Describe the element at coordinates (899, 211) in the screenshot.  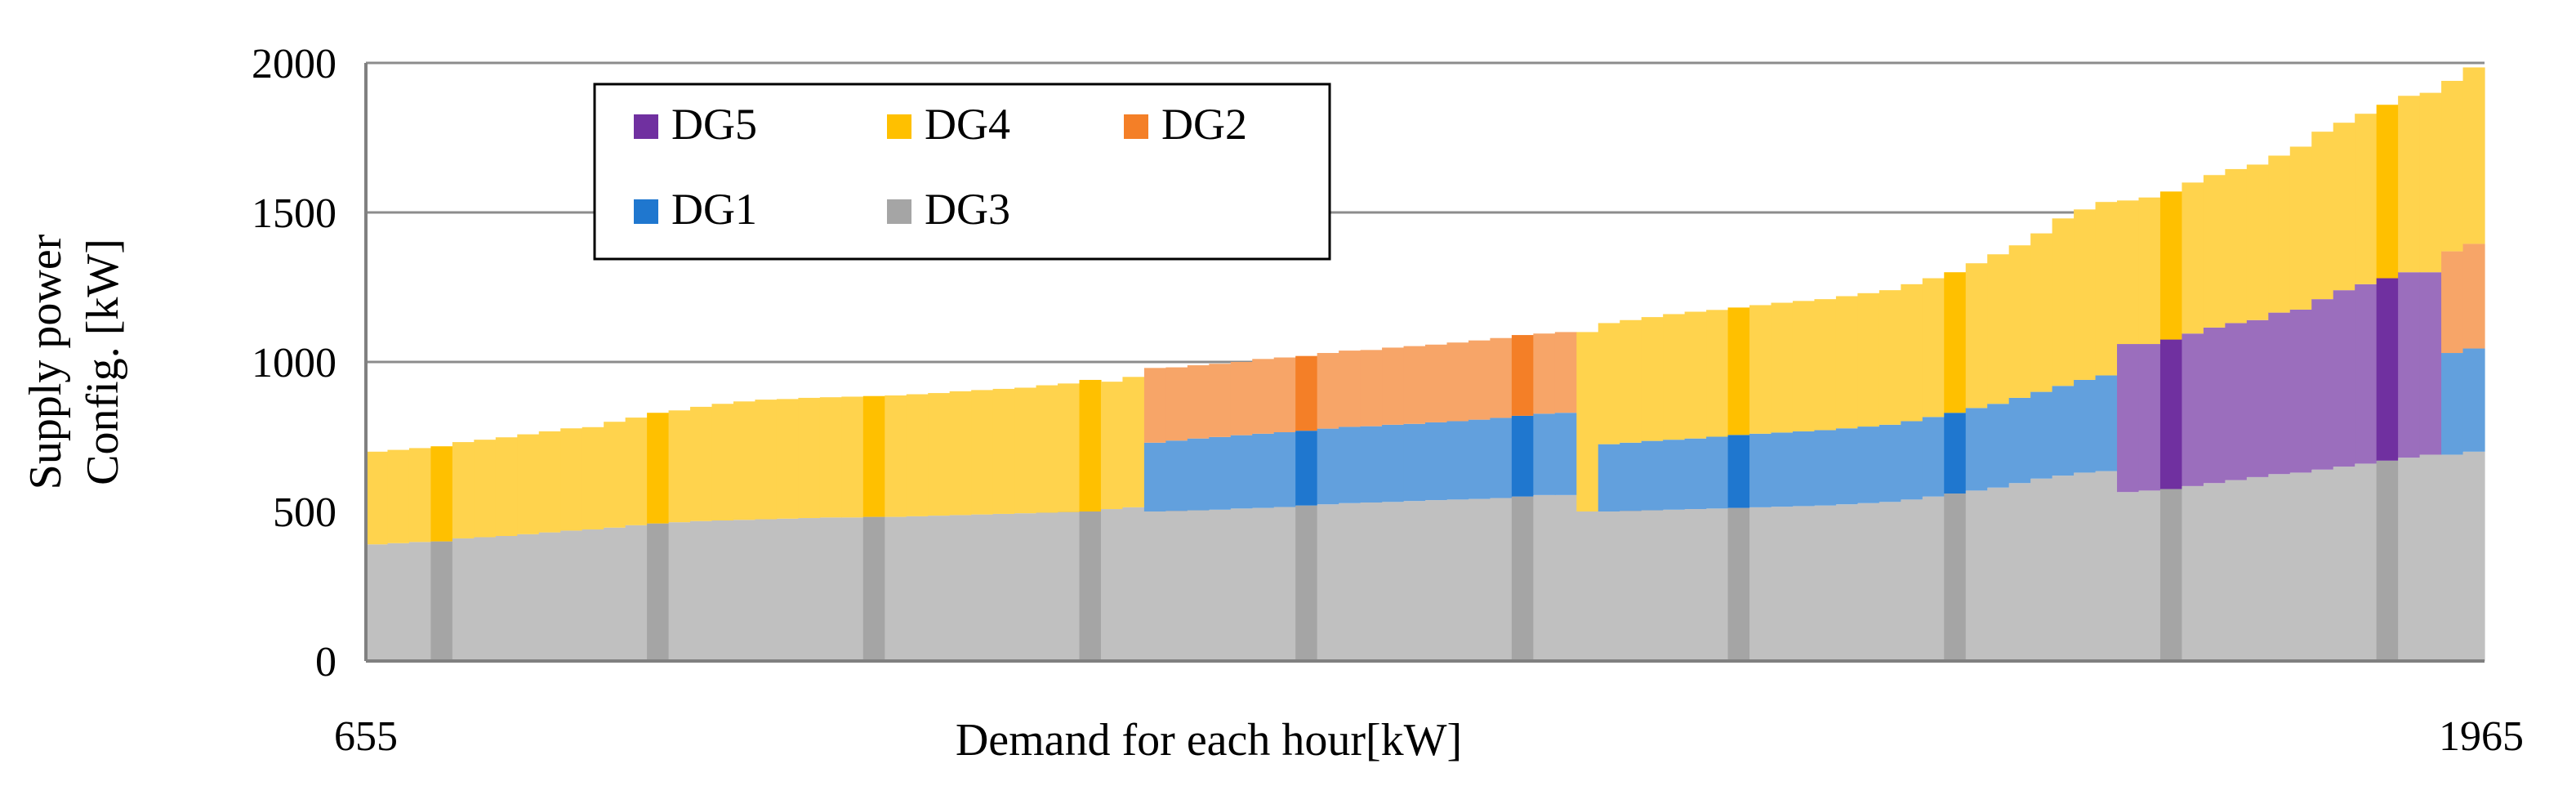
I see `legend-swatch-dg3` at that location.